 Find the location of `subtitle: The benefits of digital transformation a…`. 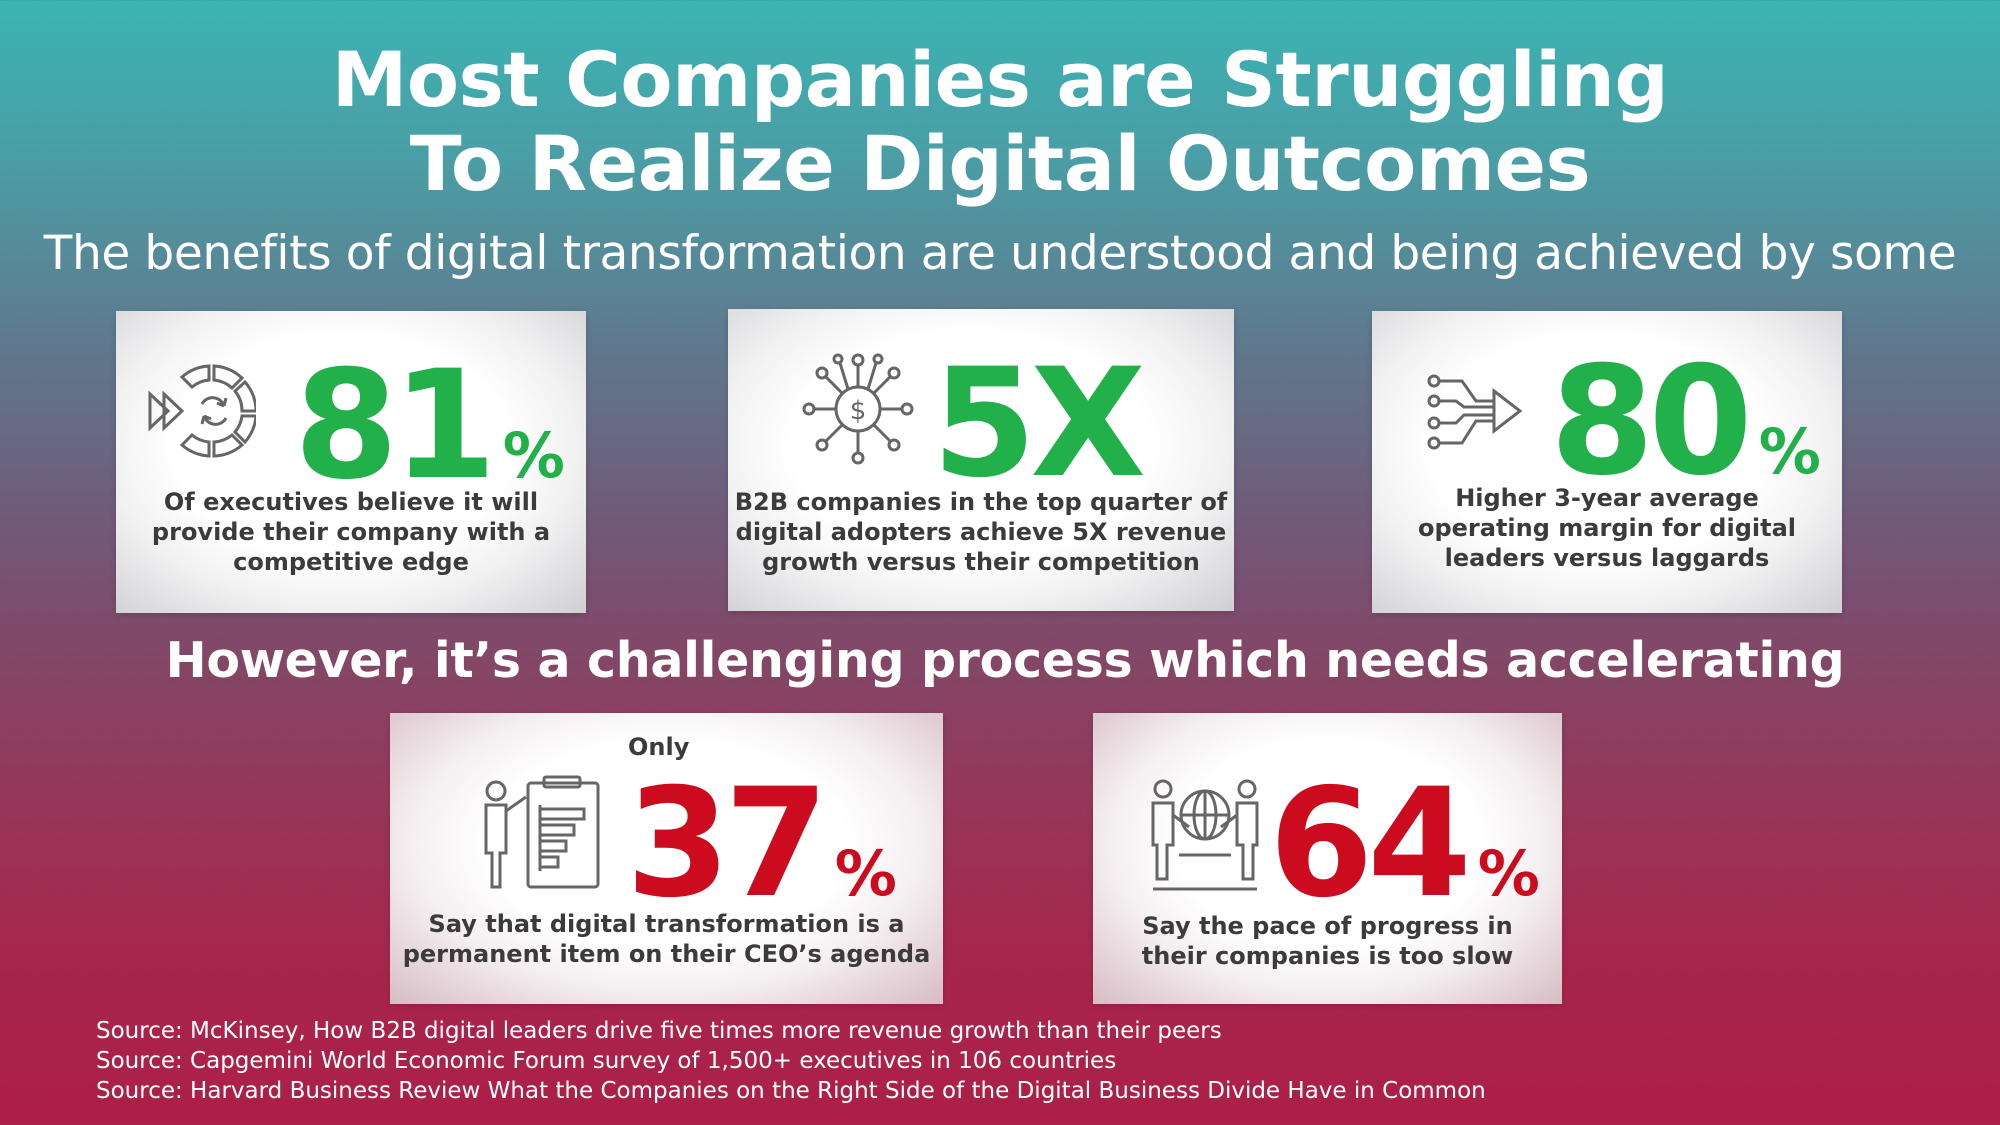

subtitle: The benefits of digital transformation a… is located at coordinates (1000, 253).